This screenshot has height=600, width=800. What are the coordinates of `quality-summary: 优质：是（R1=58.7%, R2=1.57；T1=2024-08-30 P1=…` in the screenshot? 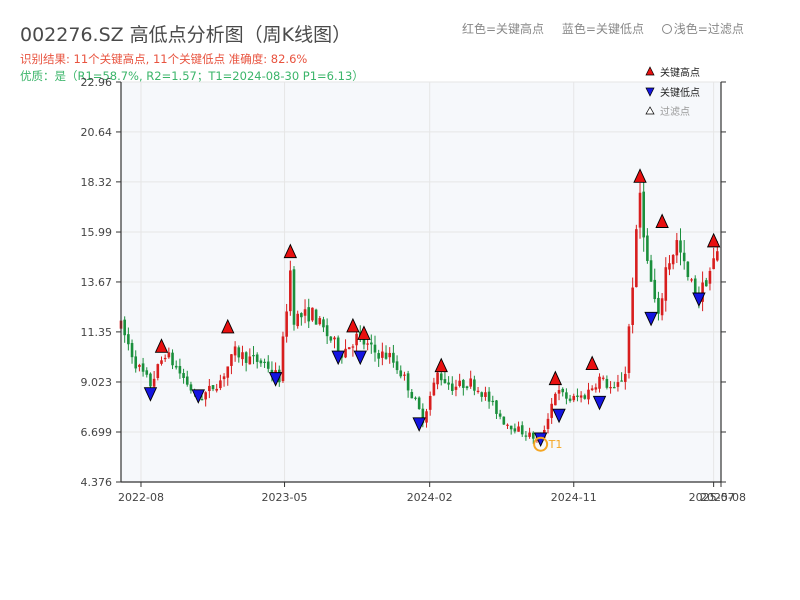 It's located at (192, 76).